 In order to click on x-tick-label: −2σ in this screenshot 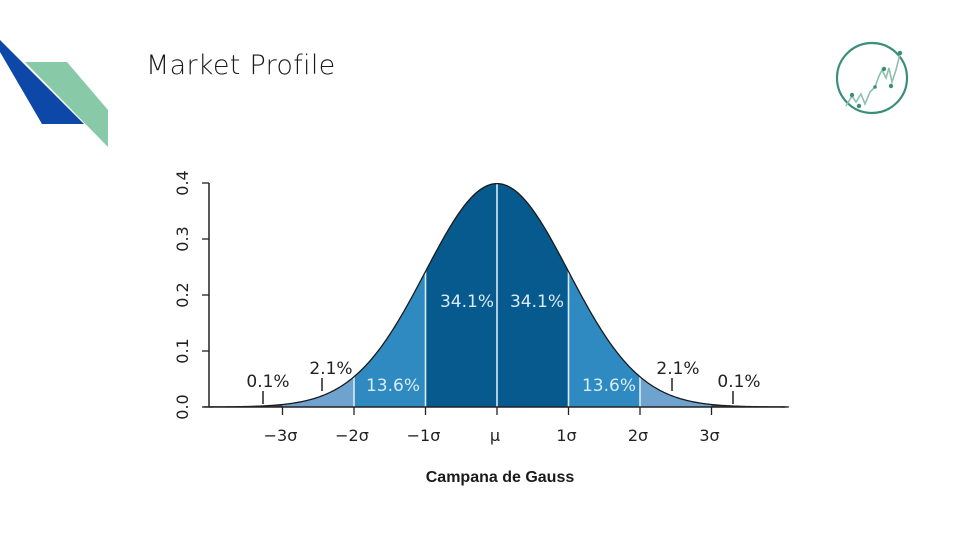, I will do `click(352, 435)`.